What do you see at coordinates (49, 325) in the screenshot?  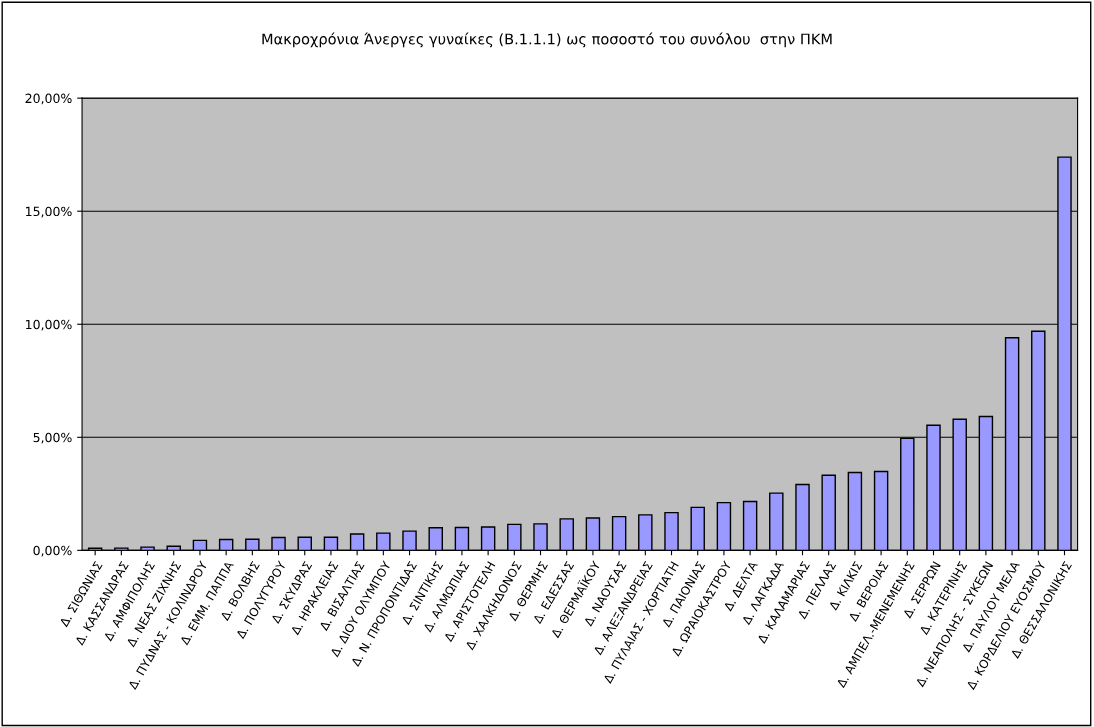 I see `y-tick-label: 10,00%` at bounding box center [49, 325].